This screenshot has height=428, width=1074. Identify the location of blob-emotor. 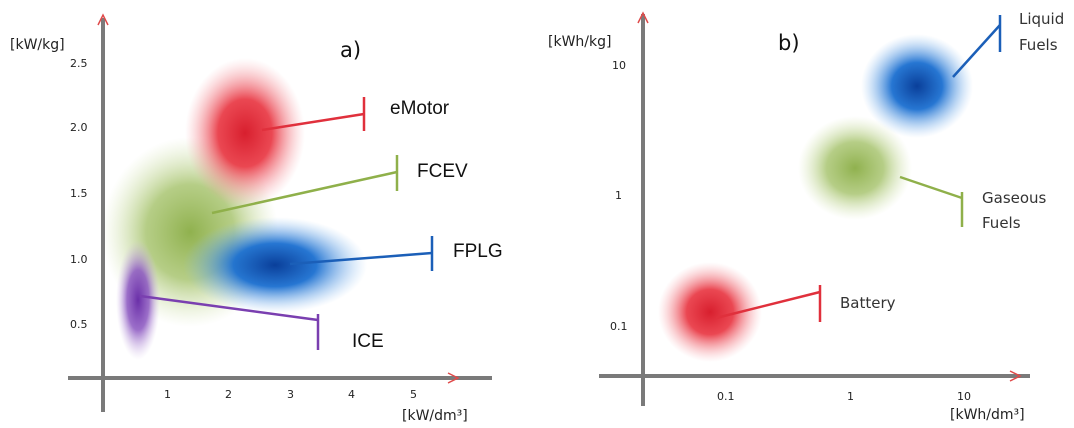
(245, 133).